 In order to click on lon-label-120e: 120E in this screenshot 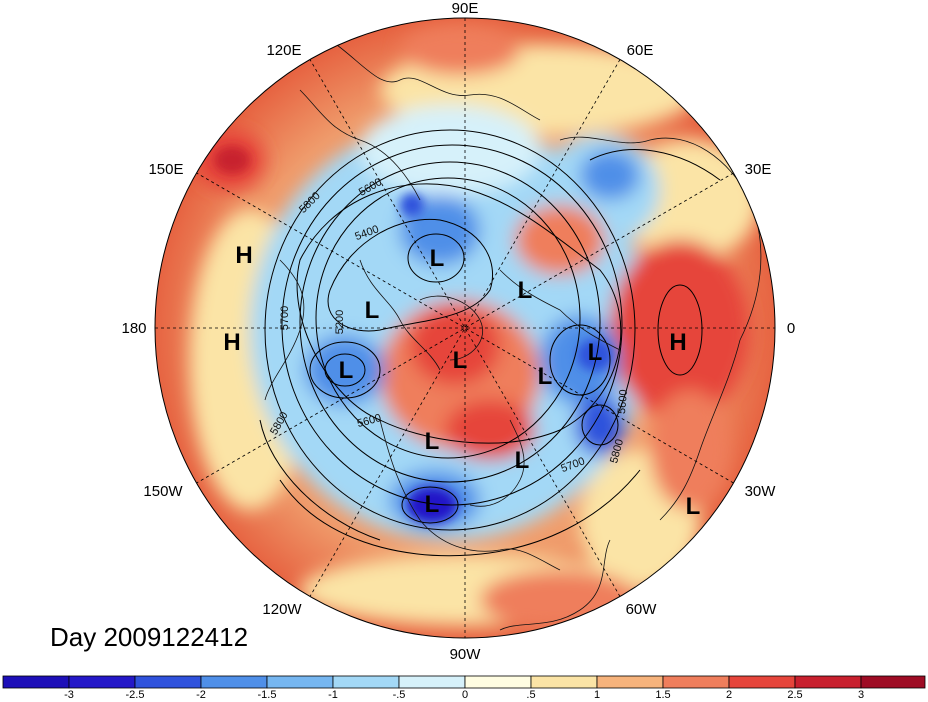, I will do `click(283, 50)`.